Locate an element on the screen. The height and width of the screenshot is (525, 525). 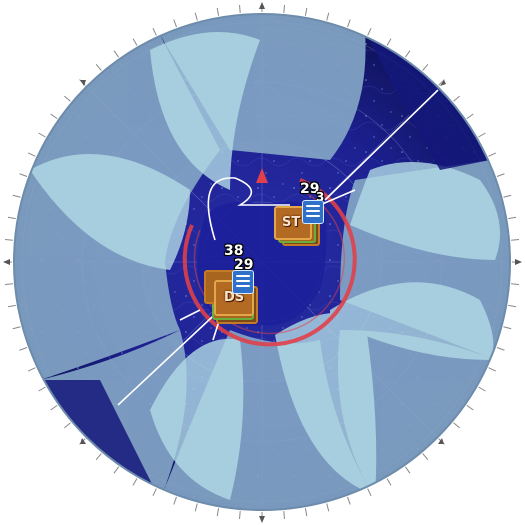
southeast-marker-icon is located at coordinates (441, 441).